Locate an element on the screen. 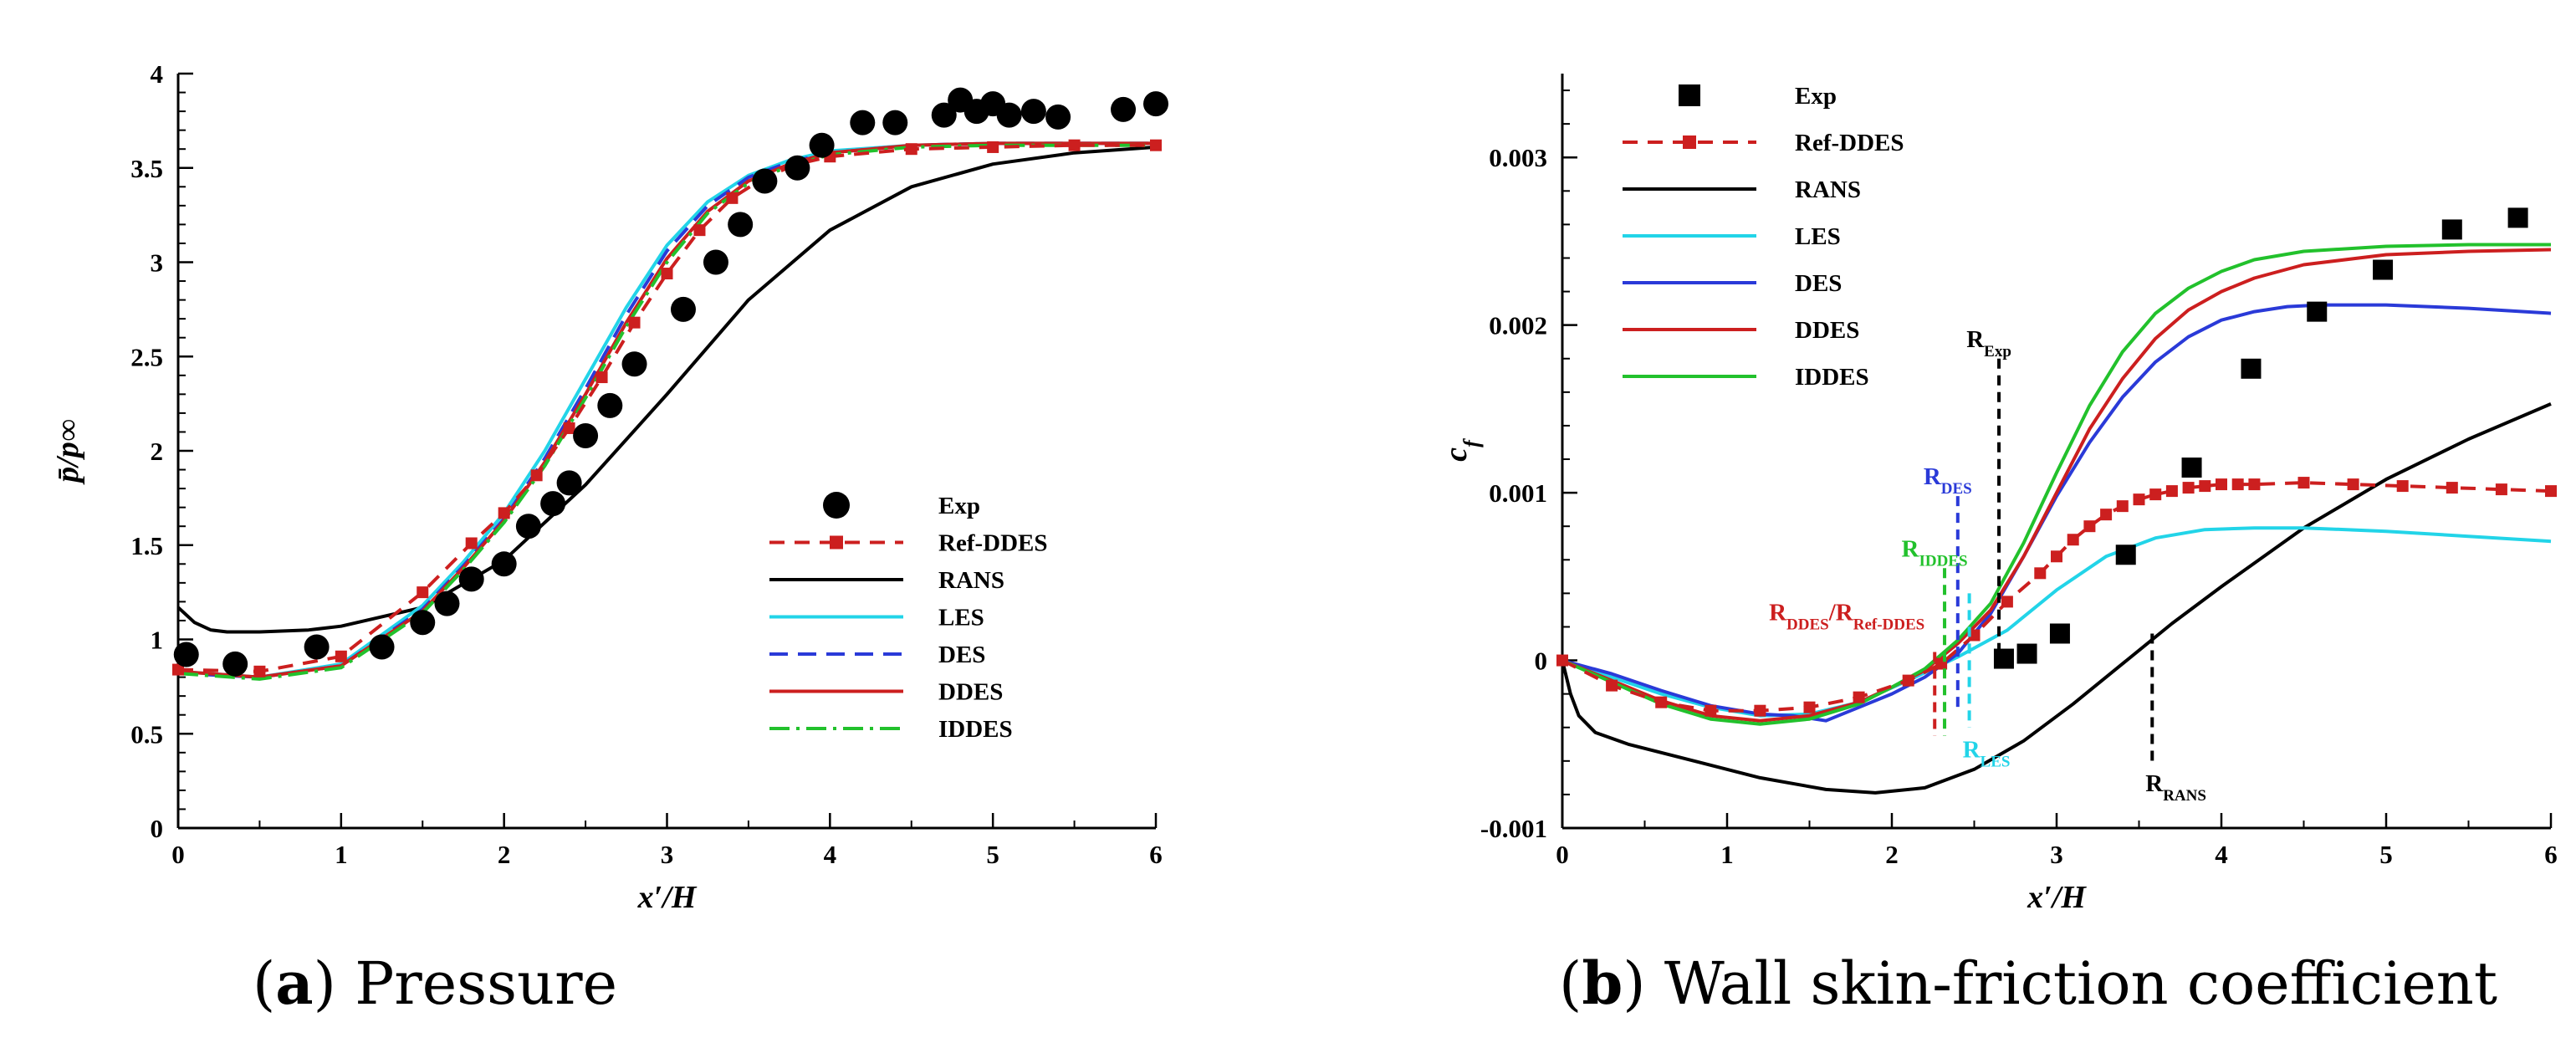  y-tick-label: 3.5 is located at coordinates (146, 168).